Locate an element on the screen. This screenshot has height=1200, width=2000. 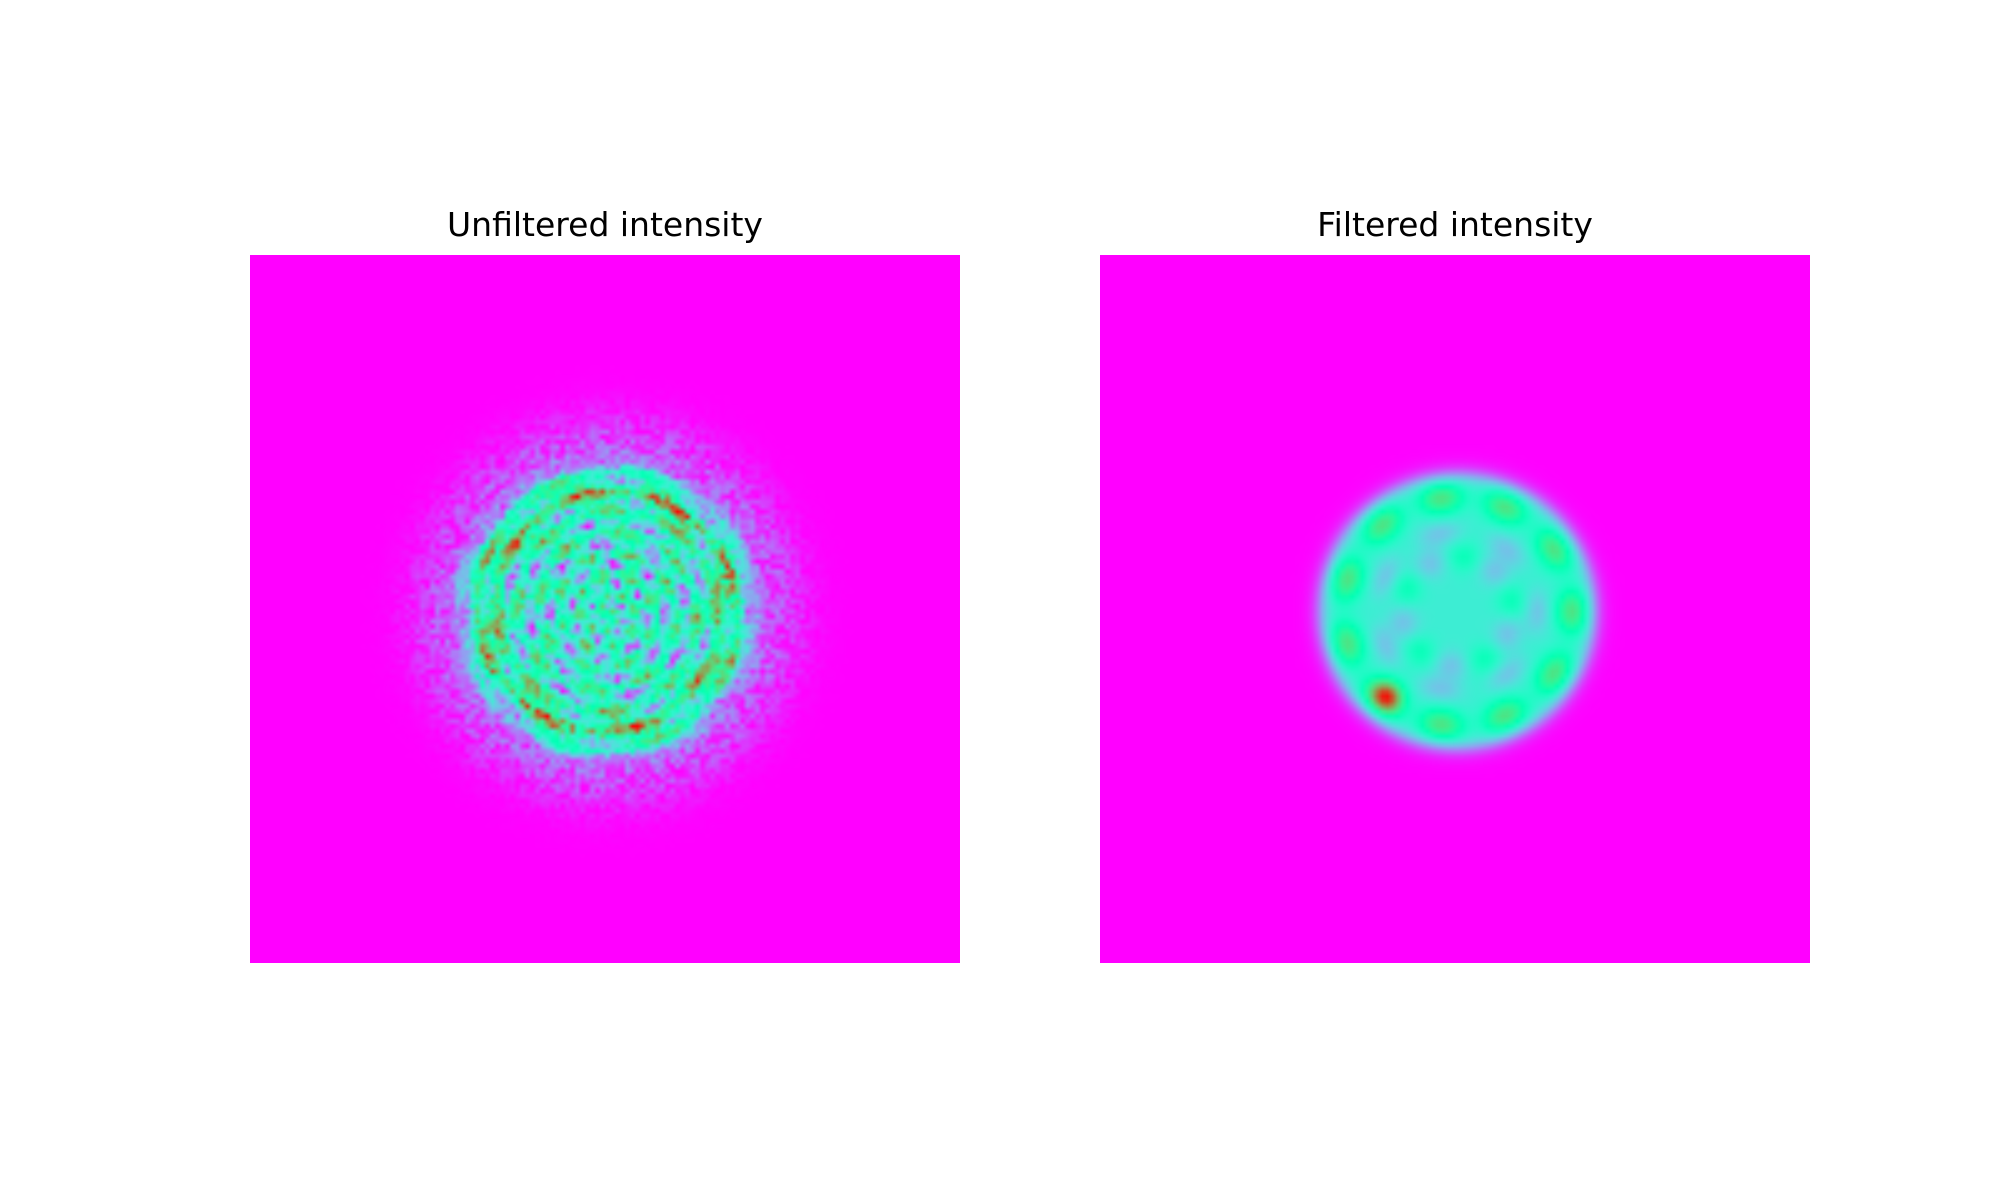
filtered-title: Filtered intensity is located at coordinates (1455, 224).